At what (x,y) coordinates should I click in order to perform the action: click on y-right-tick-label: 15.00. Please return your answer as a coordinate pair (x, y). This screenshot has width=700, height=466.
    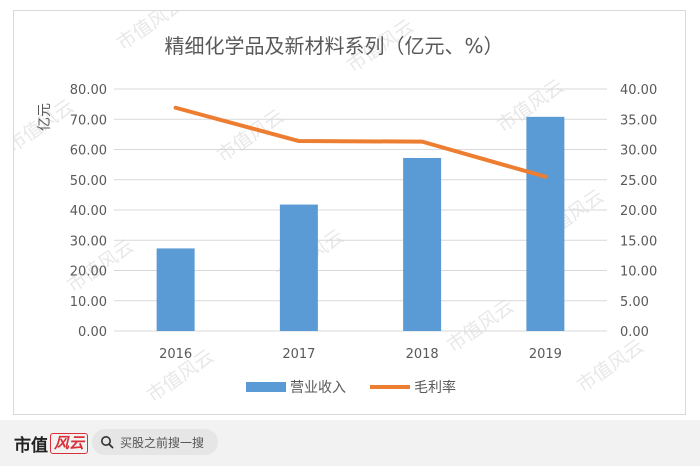
    Looking at the image, I should click on (638, 241).